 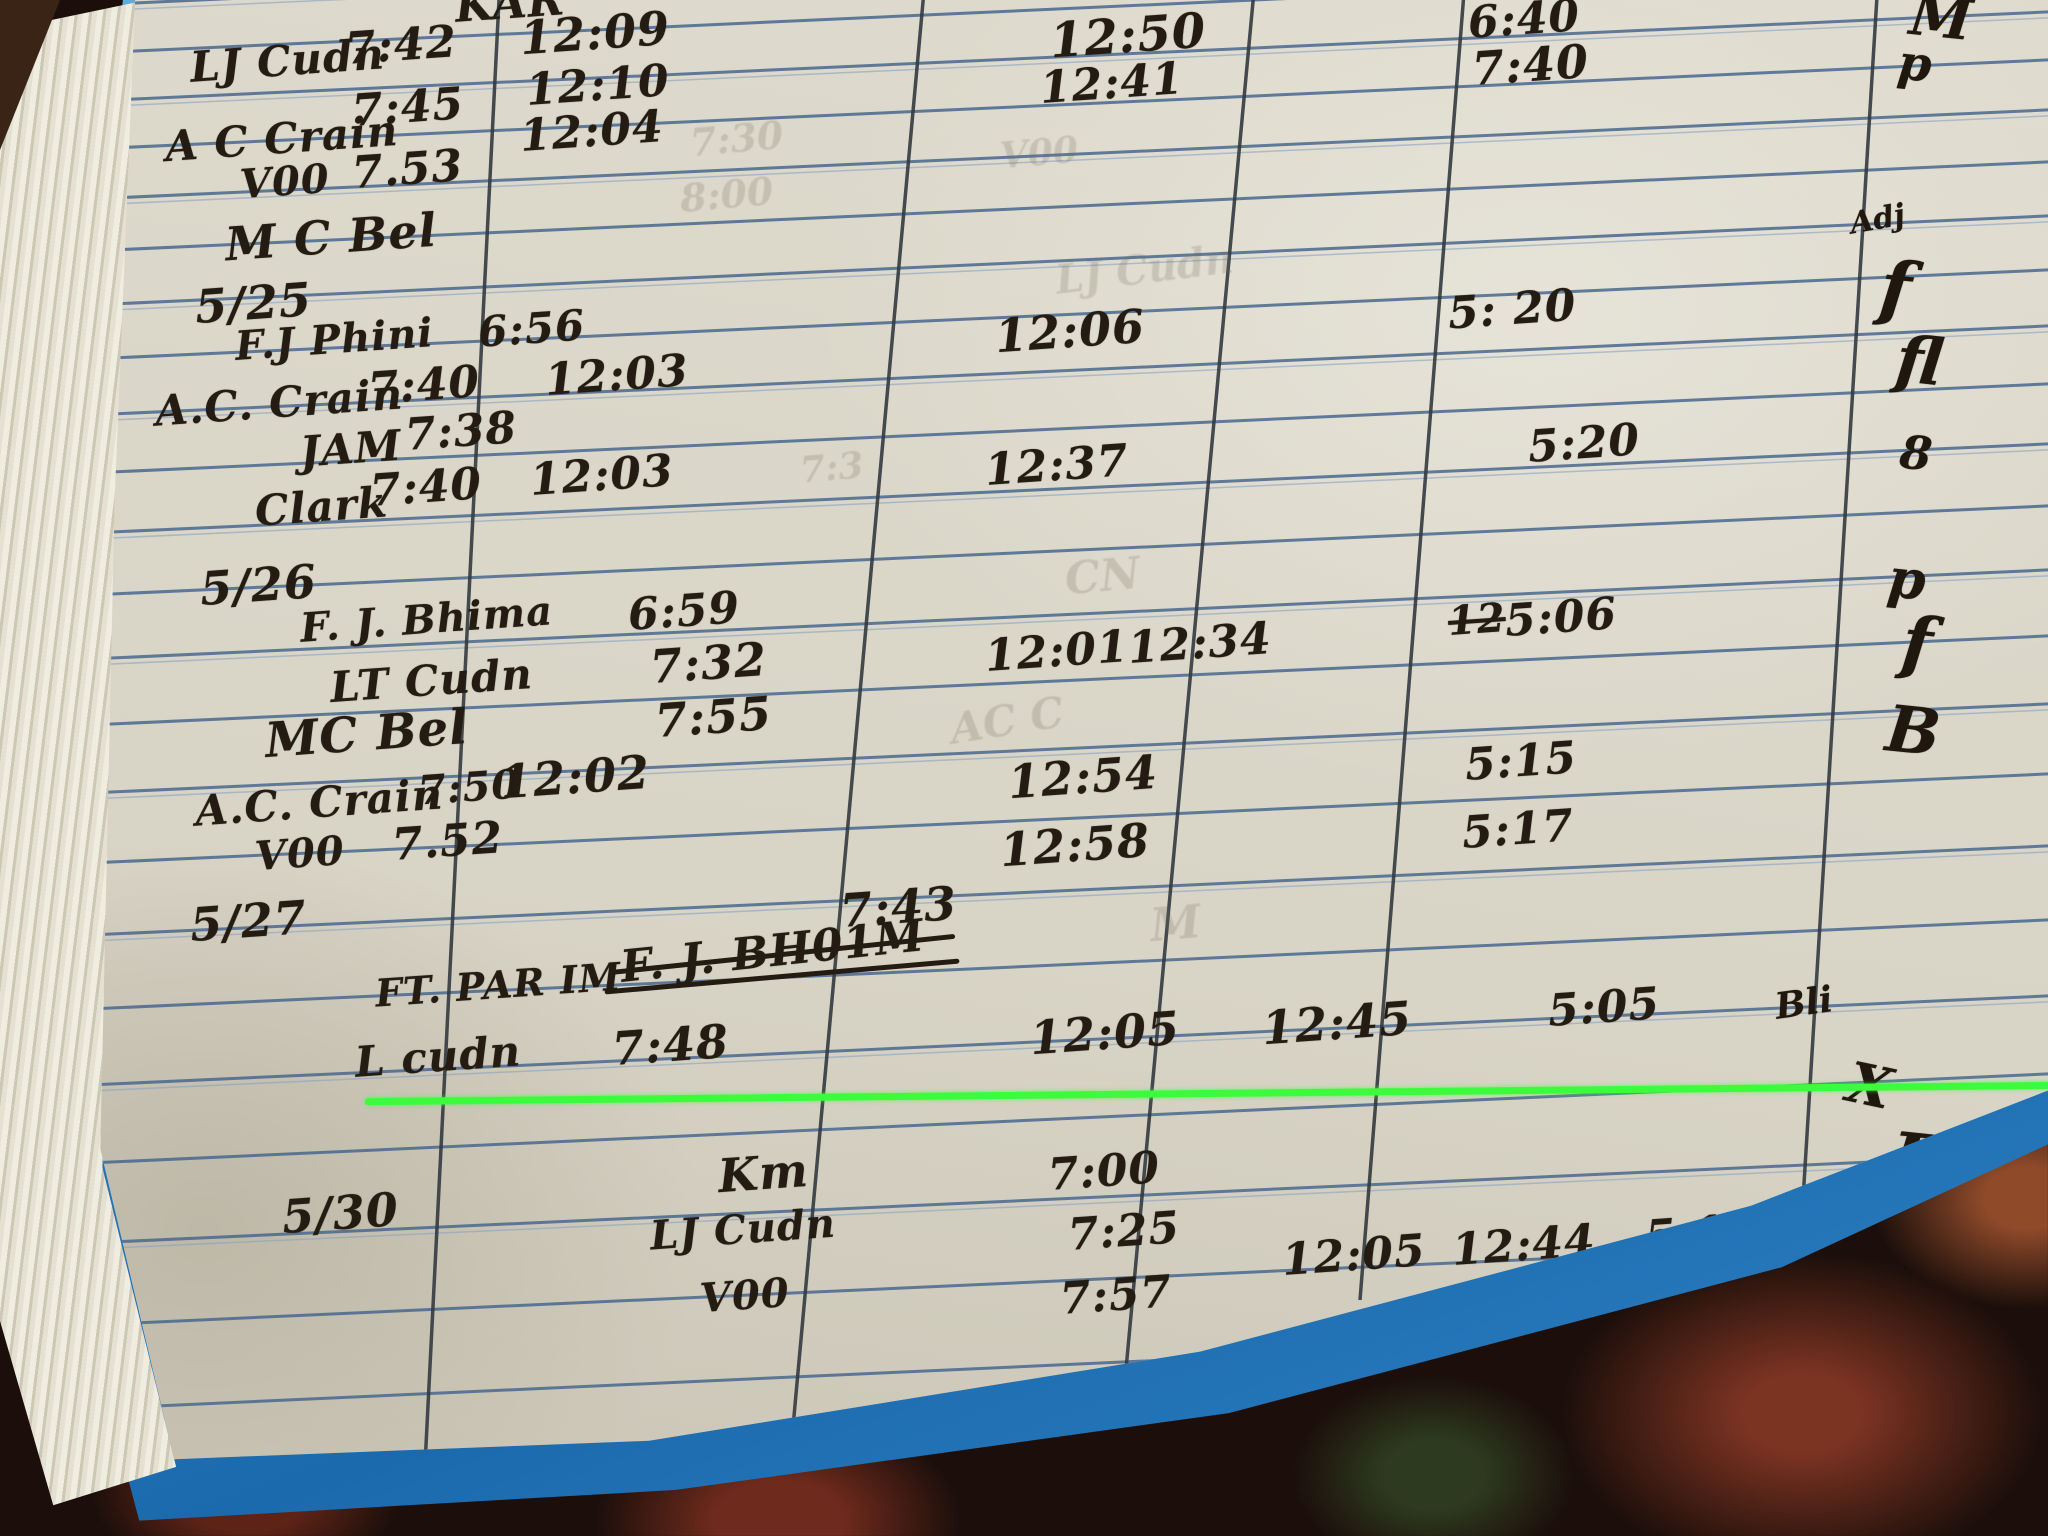 I want to click on time-back2: 12:45, so click(x=1337, y=1023).